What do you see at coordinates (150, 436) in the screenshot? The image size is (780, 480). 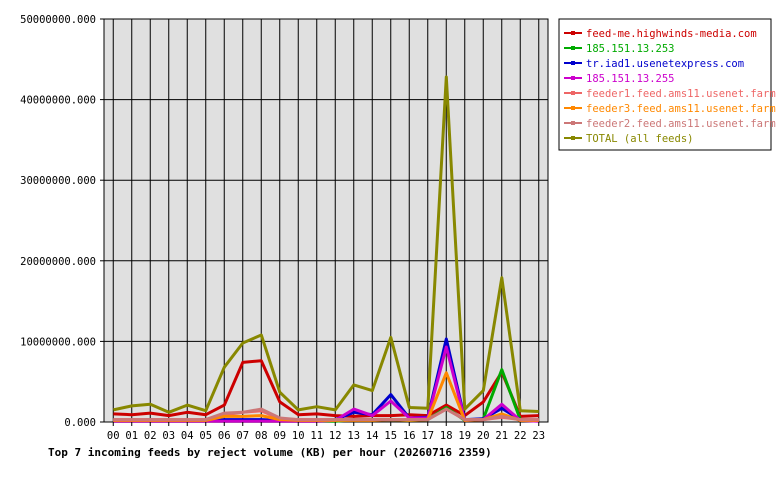 I see `x-tick-label-02: 02` at bounding box center [150, 436].